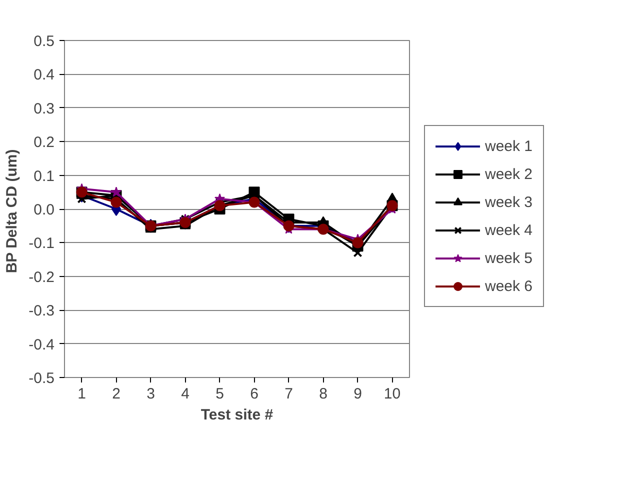 The image size is (636, 499). Describe the element at coordinates (358, 394) in the screenshot. I see `x-tick-label: 9` at that location.